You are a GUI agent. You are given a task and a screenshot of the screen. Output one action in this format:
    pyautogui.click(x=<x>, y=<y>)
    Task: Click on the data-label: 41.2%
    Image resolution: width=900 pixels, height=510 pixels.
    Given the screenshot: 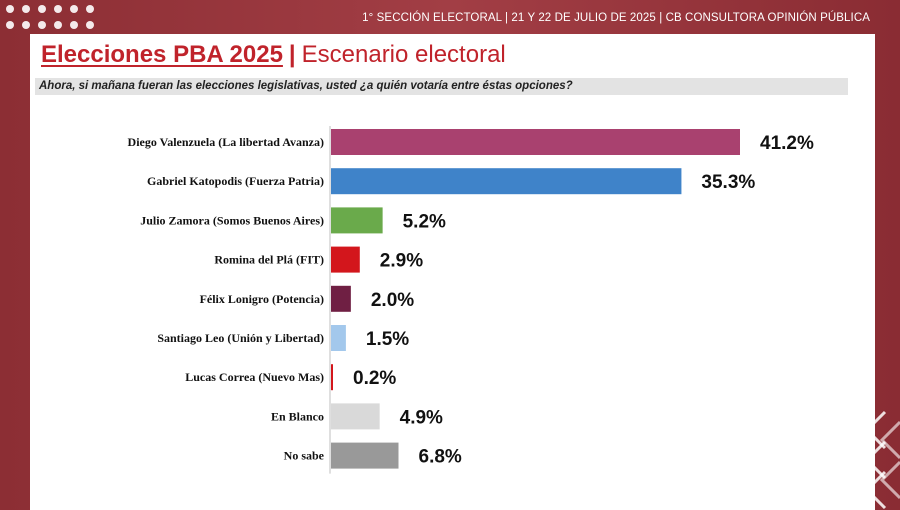 What is the action you would take?
    pyautogui.click(x=787, y=143)
    